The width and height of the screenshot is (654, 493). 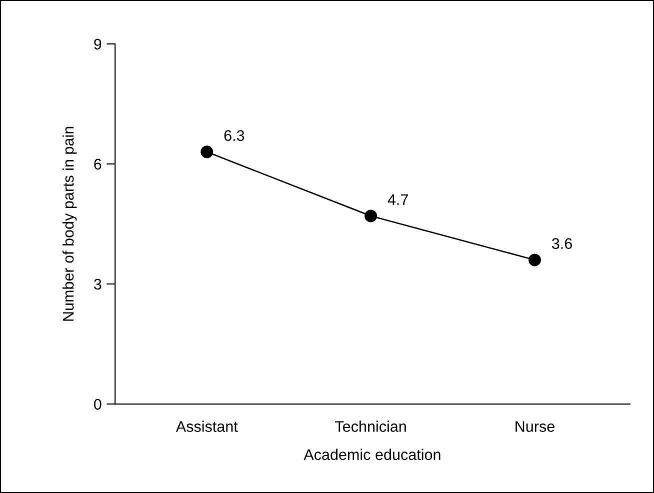 What do you see at coordinates (98, 44) in the screenshot?
I see `y-tick-label: 9` at bounding box center [98, 44].